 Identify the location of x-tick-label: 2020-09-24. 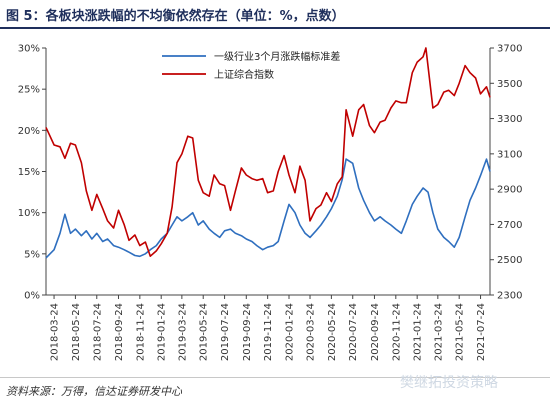
(375, 332).